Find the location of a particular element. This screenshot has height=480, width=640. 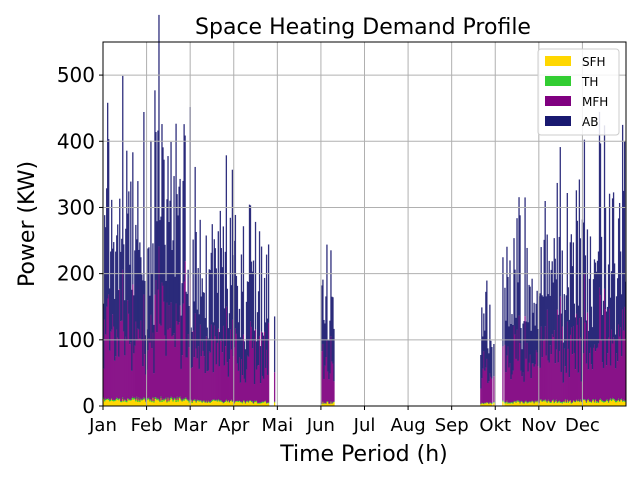

x-tick-label: Aug is located at coordinates (408, 425).